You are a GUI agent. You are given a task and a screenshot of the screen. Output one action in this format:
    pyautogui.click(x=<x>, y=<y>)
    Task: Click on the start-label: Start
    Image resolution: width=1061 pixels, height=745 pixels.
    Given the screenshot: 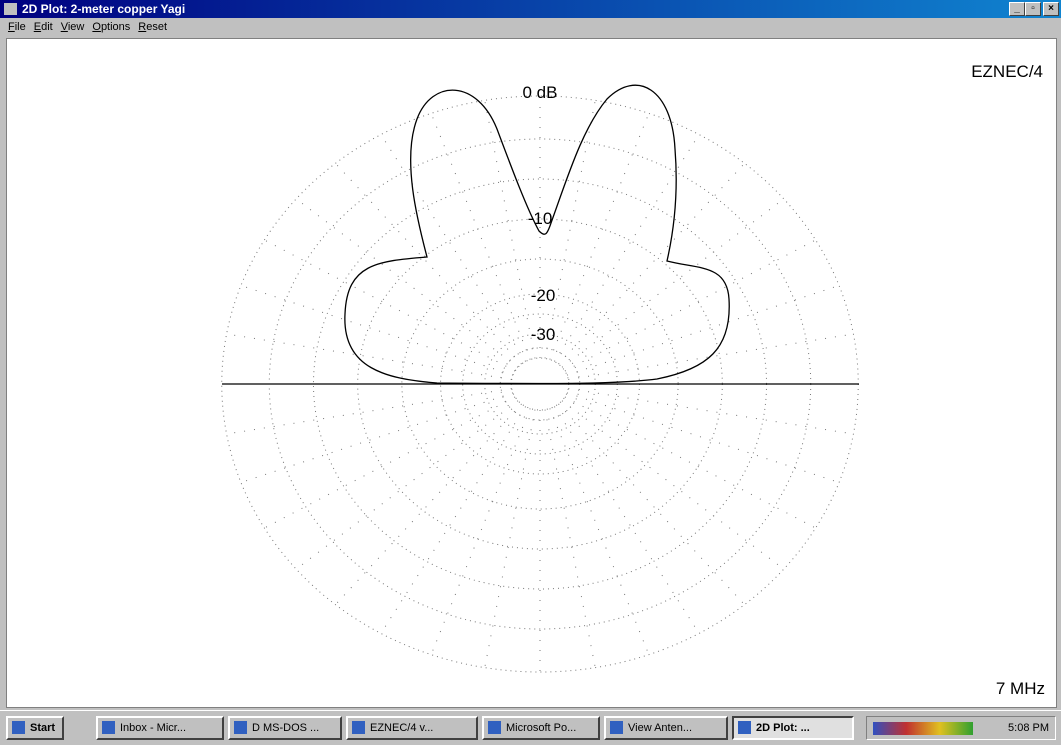 What is the action you would take?
    pyautogui.click(x=43, y=728)
    